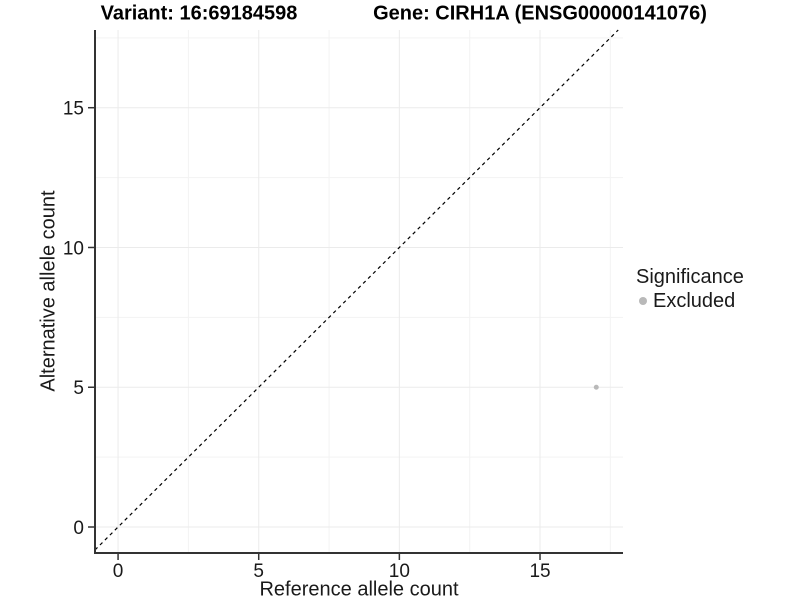 This screenshot has width=800, height=600. Describe the element at coordinates (643, 301) in the screenshot. I see `excluded-point-marker-icon` at that location.